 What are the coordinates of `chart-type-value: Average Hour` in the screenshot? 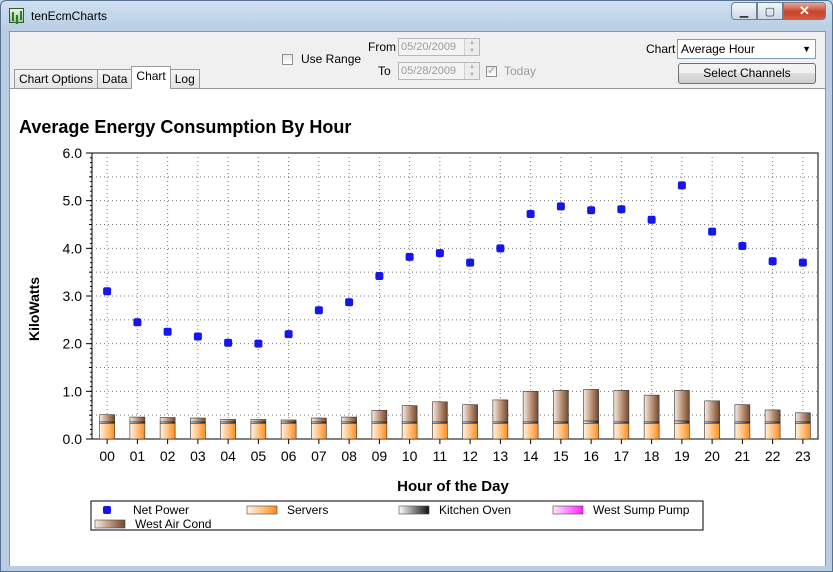 It's located at (718, 49).